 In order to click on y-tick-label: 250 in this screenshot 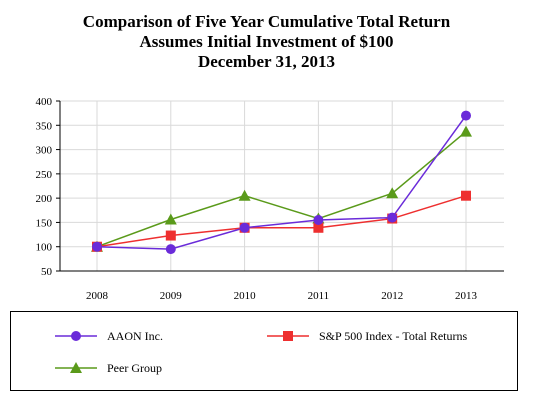, I will do `click(44, 175)`.